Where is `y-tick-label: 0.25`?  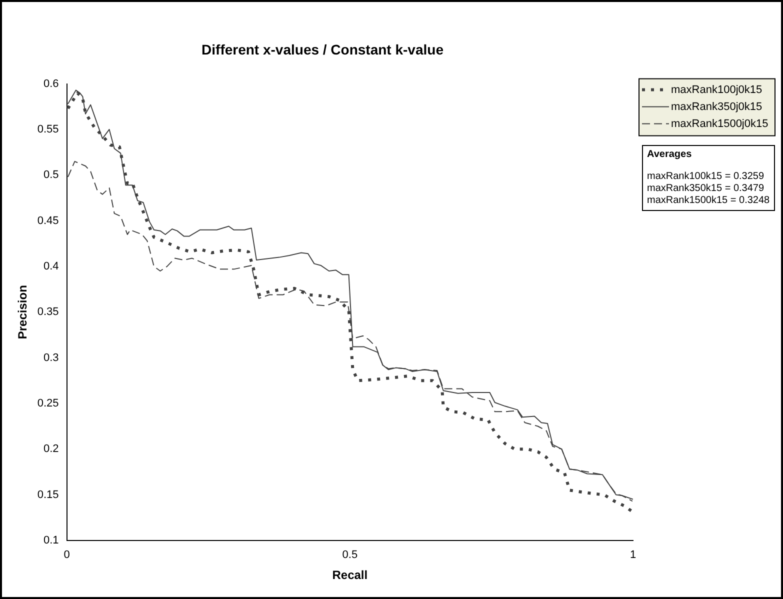 y-tick-label: 0.25 is located at coordinates (48, 403).